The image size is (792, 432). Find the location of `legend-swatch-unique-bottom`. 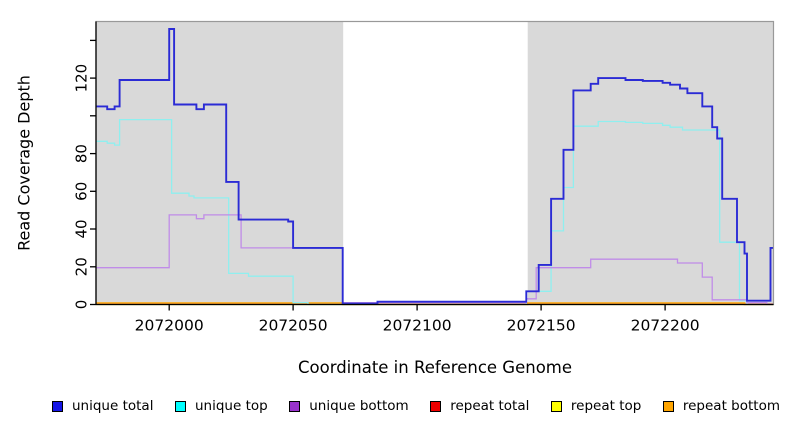

legend-swatch-unique-bottom is located at coordinates (295, 406).